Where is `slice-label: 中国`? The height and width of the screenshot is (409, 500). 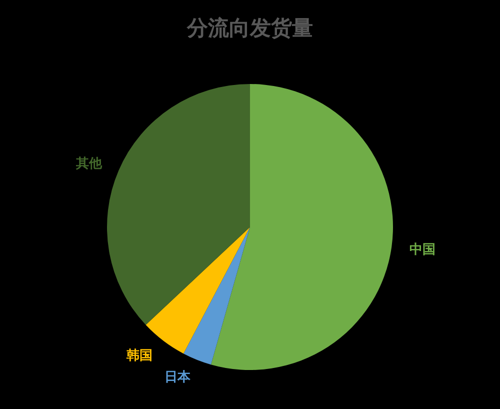
slice-label: 中国 is located at coordinates (422, 250).